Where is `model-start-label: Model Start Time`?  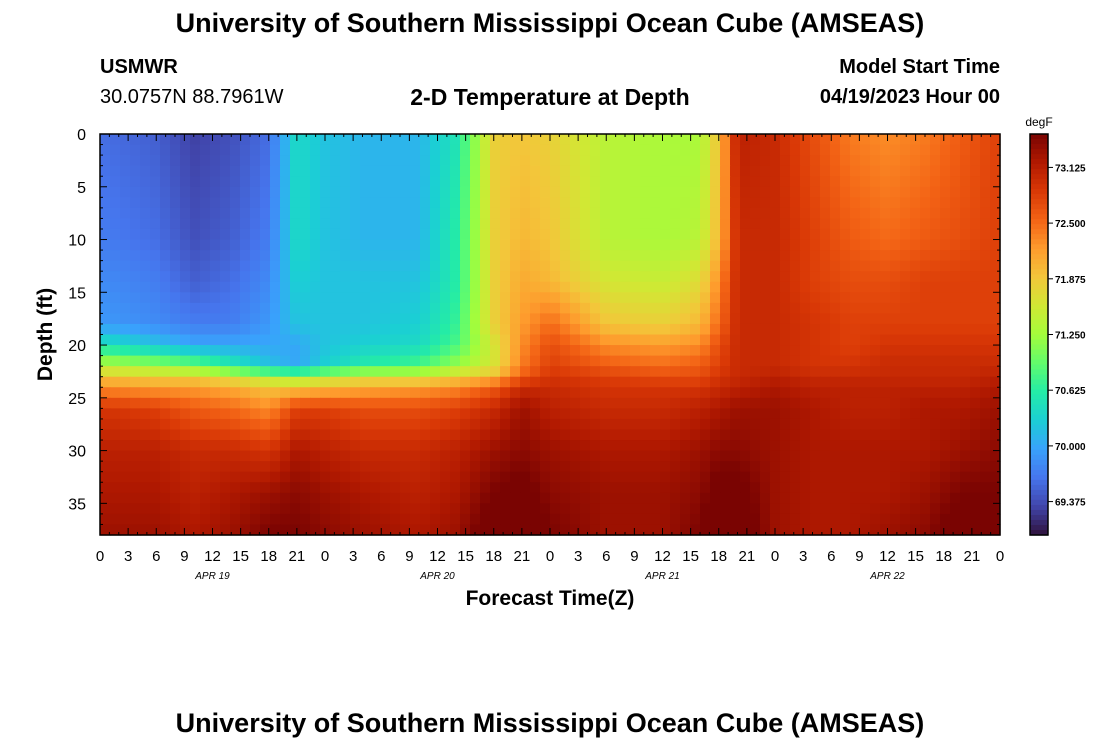
model-start-label: Model Start Time is located at coordinates (919, 67).